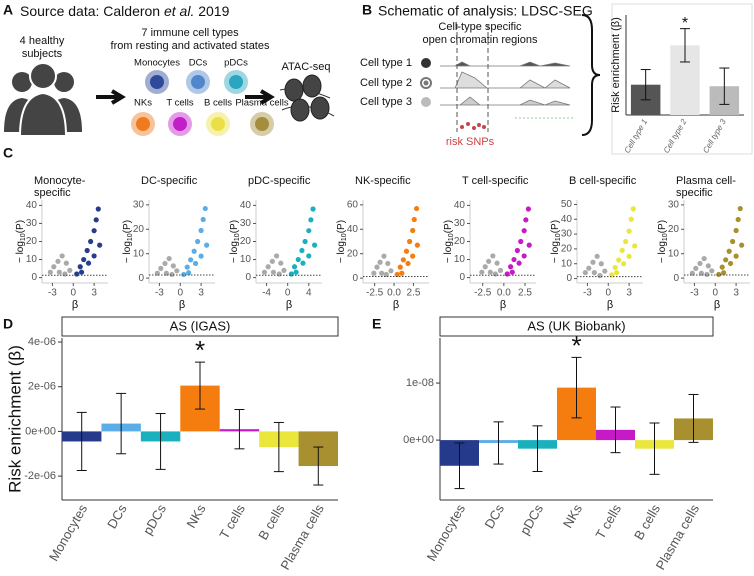 This screenshot has height=576, width=754. What do you see at coordinates (169, 181) in the screenshot?
I see `plot-title: DC-specific` at bounding box center [169, 181].